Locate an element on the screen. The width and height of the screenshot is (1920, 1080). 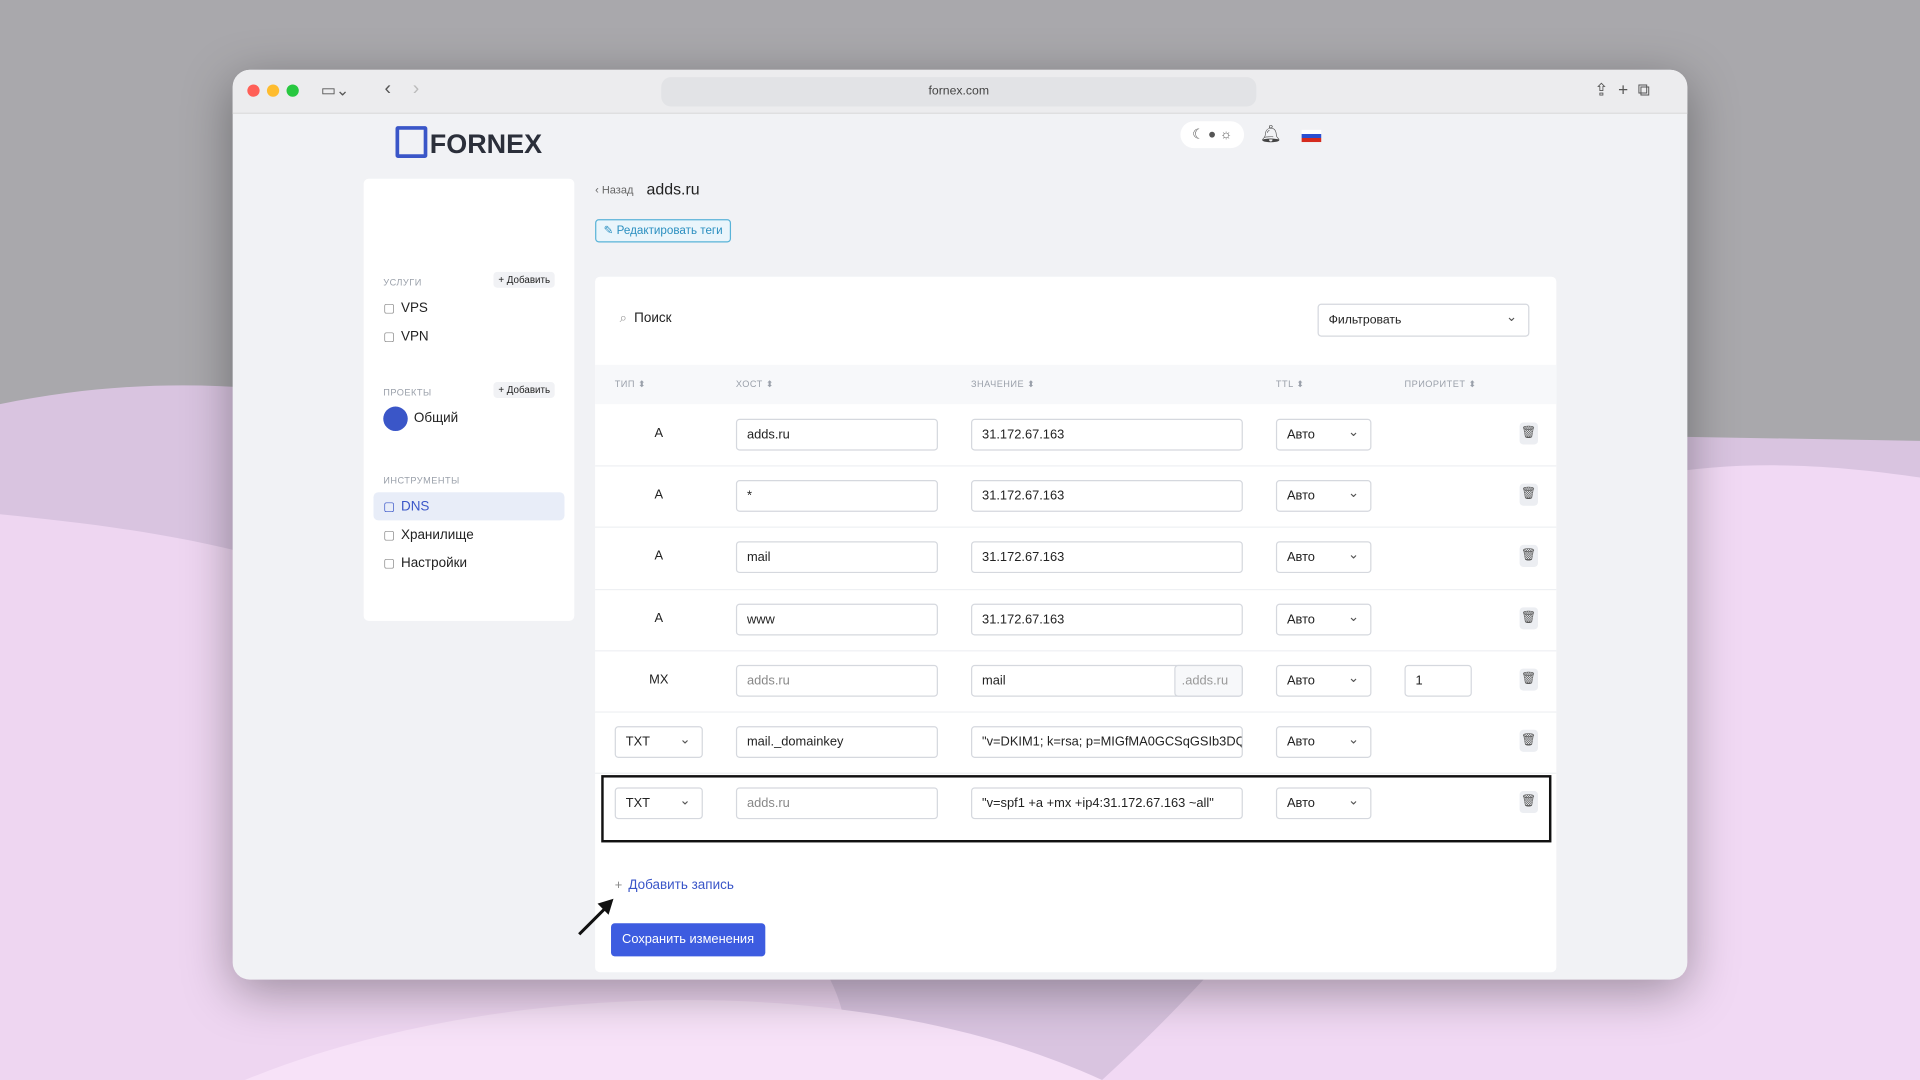
nav-item: Общий is located at coordinates (421, 419).